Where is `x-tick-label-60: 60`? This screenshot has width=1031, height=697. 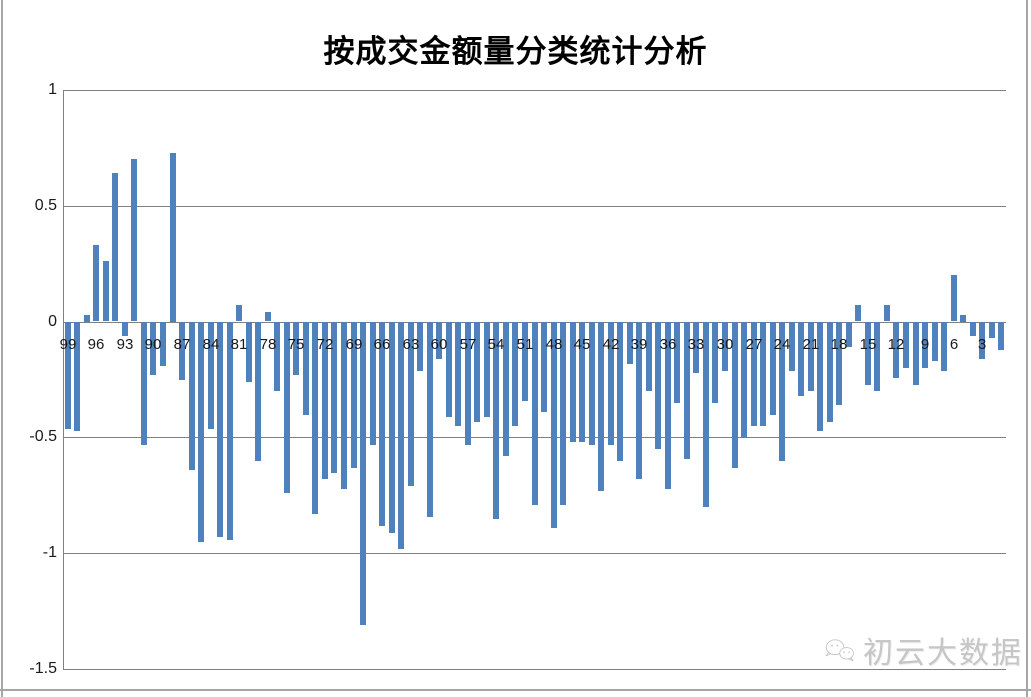 x-tick-label-60: 60 is located at coordinates (439, 344).